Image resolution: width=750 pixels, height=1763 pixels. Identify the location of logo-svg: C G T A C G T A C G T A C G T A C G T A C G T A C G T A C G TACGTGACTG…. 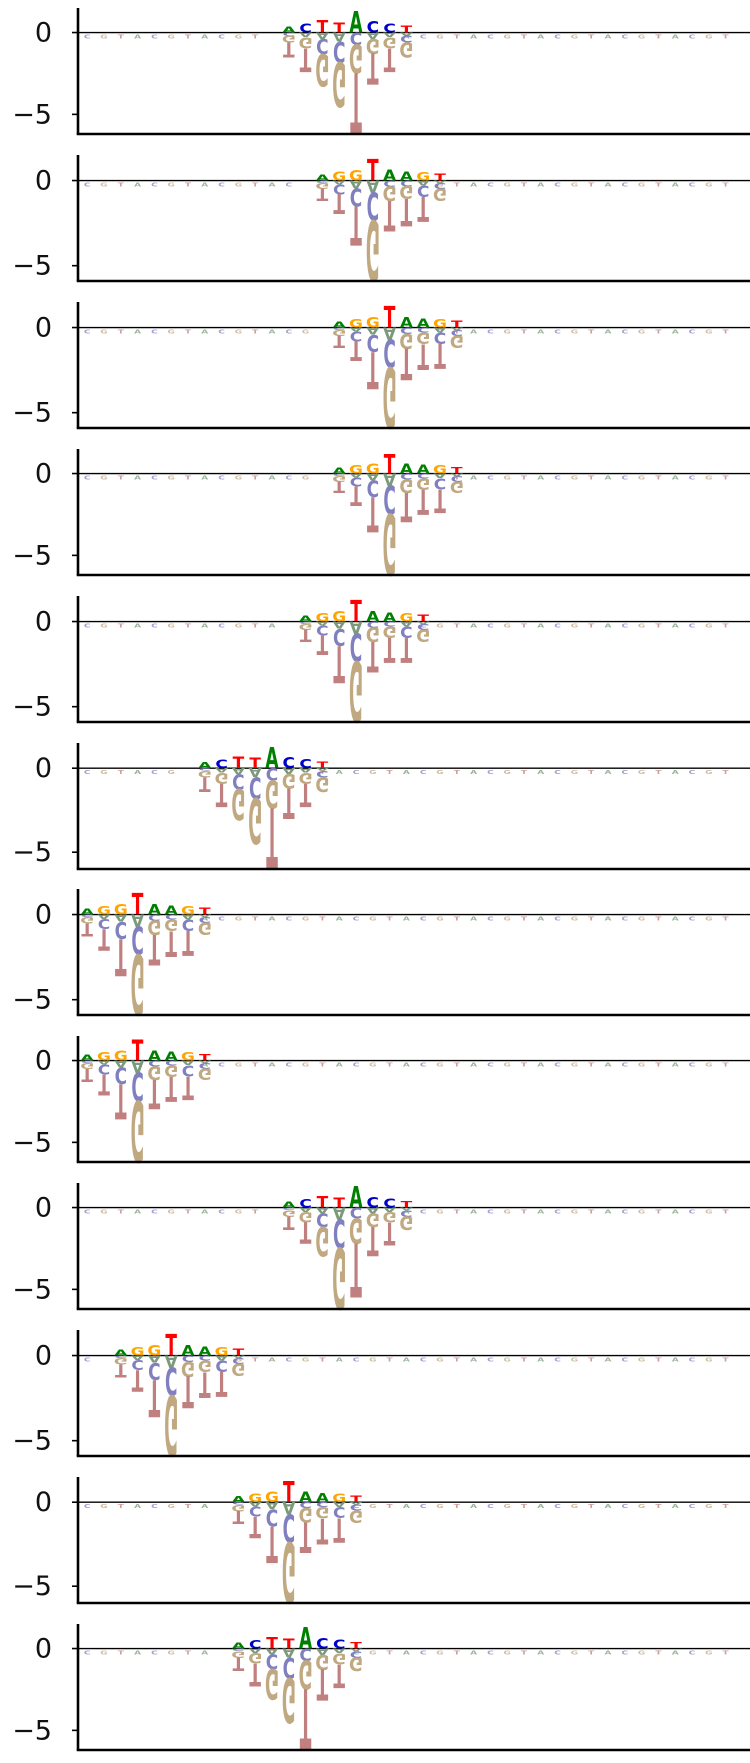
(381, 224).